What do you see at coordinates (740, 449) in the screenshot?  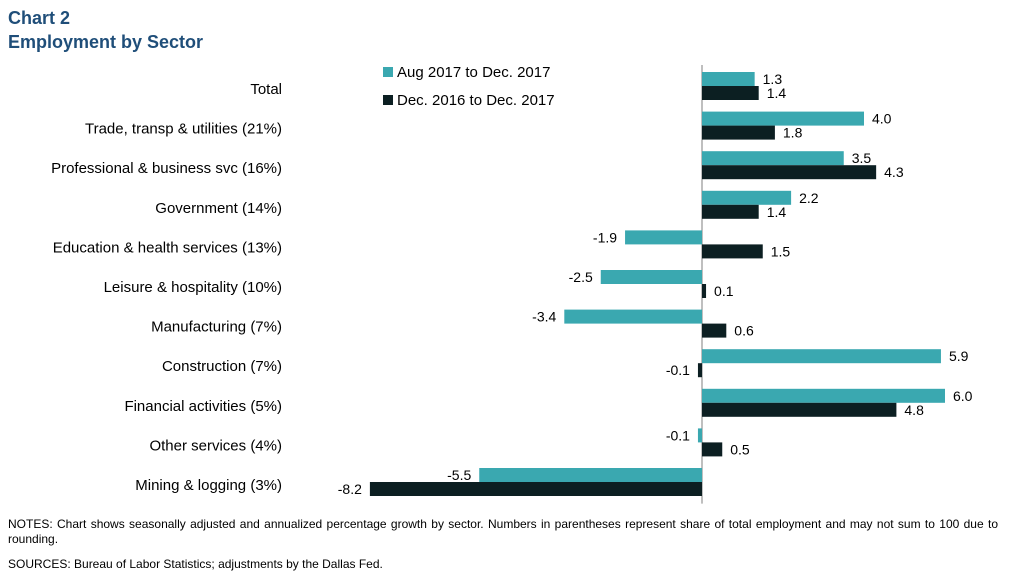 I see `data-label: 0.5` at bounding box center [740, 449].